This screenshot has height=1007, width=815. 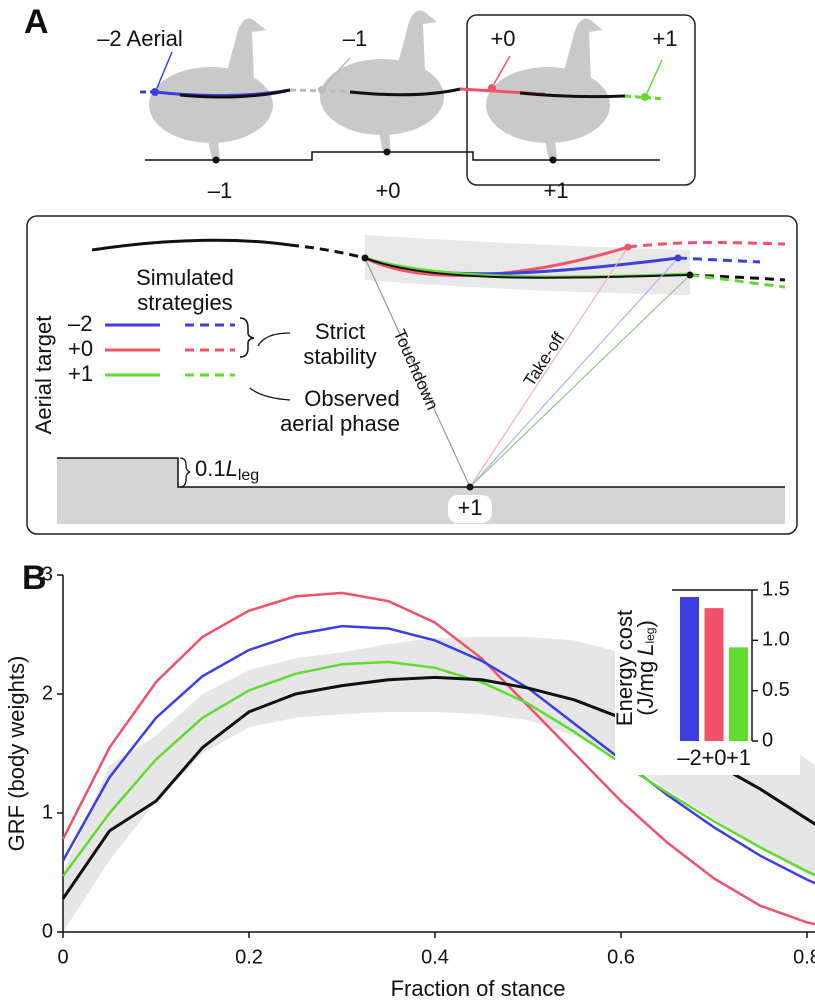 What do you see at coordinates (80, 323) in the screenshot?
I see `legend-label: –2` at bounding box center [80, 323].